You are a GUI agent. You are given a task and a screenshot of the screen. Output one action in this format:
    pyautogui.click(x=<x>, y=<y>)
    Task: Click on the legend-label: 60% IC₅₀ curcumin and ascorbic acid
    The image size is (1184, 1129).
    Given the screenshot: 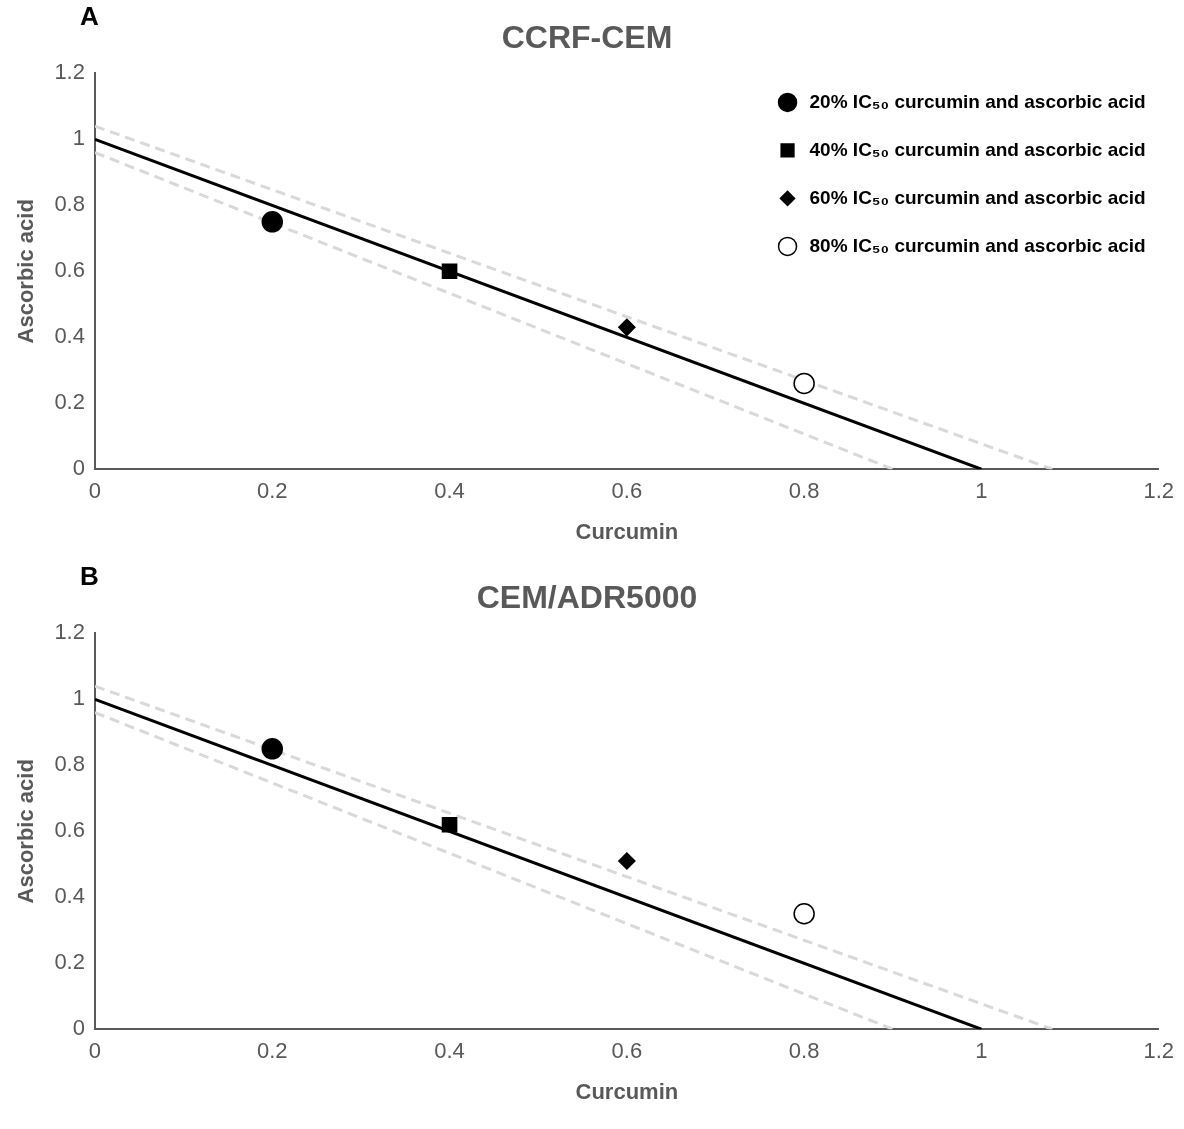 What is the action you would take?
    pyautogui.click(x=977, y=197)
    